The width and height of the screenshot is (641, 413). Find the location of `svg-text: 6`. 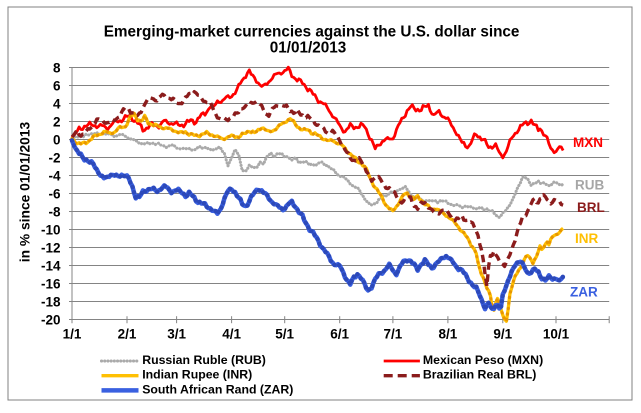

svg-text: 6 is located at coordinates (57, 85).